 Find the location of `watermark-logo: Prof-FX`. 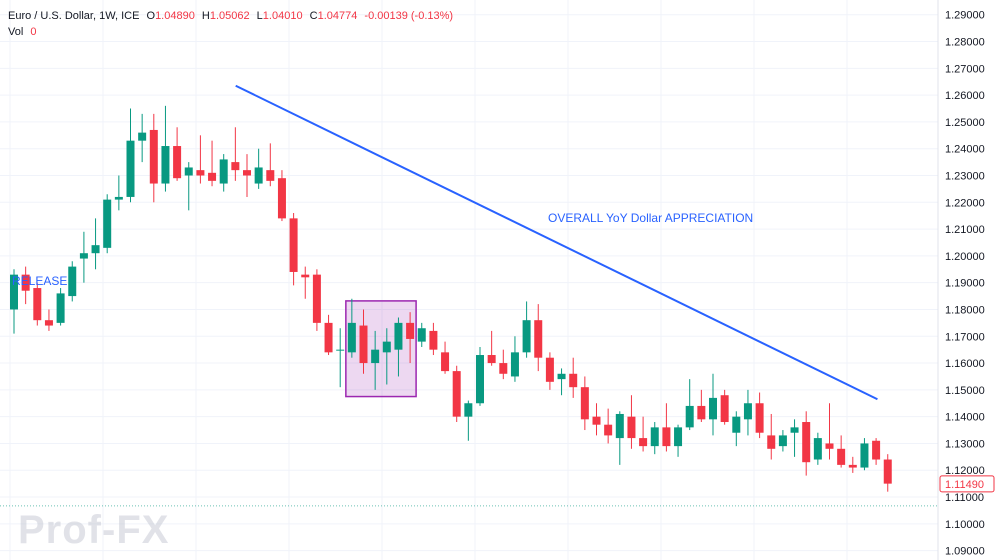

watermark-logo: Prof-FX is located at coordinates (94, 530).